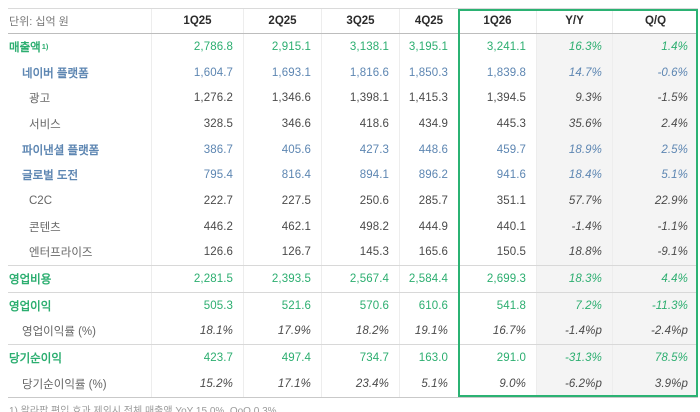 This screenshot has width=700, height=412. What do you see at coordinates (25, 47) in the screenshot?
I see `row-label-text: 매출액` at bounding box center [25, 47].